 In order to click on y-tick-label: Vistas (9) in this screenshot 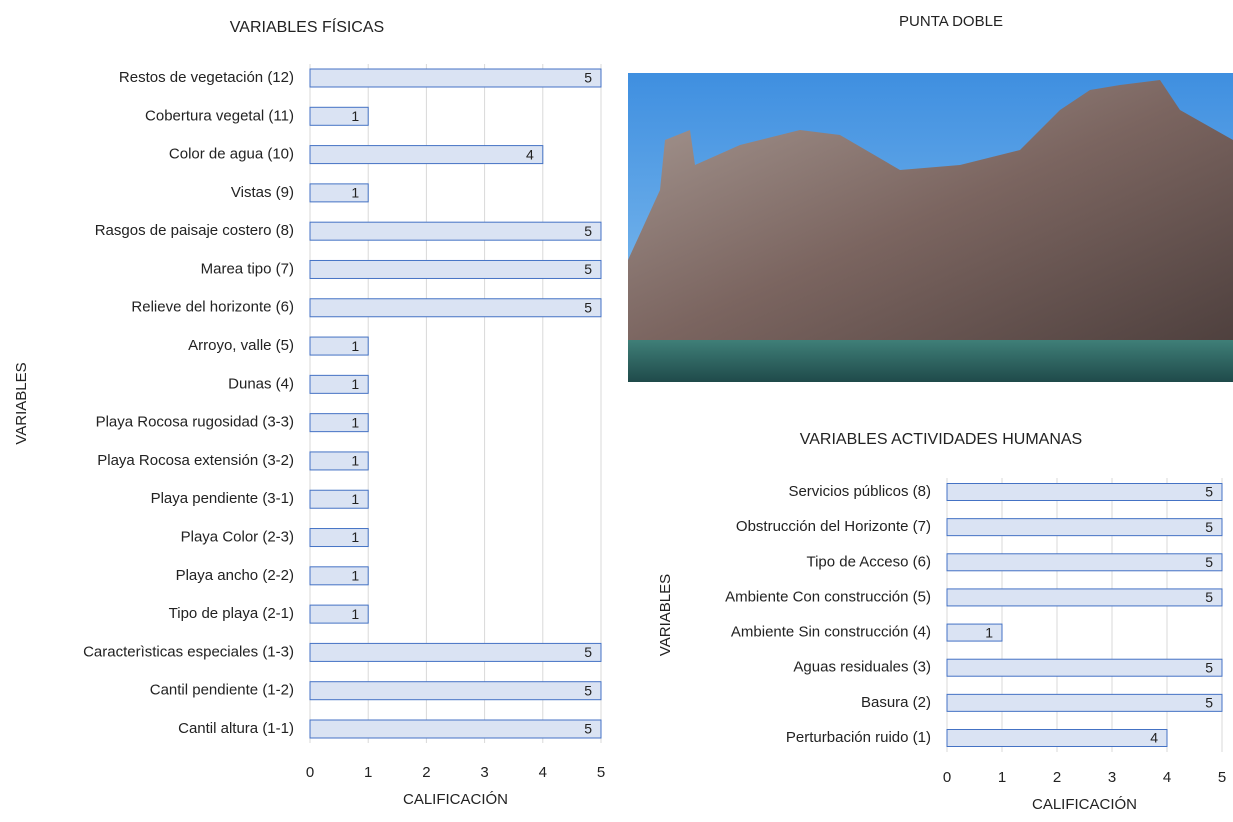, I will do `click(262, 192)`.